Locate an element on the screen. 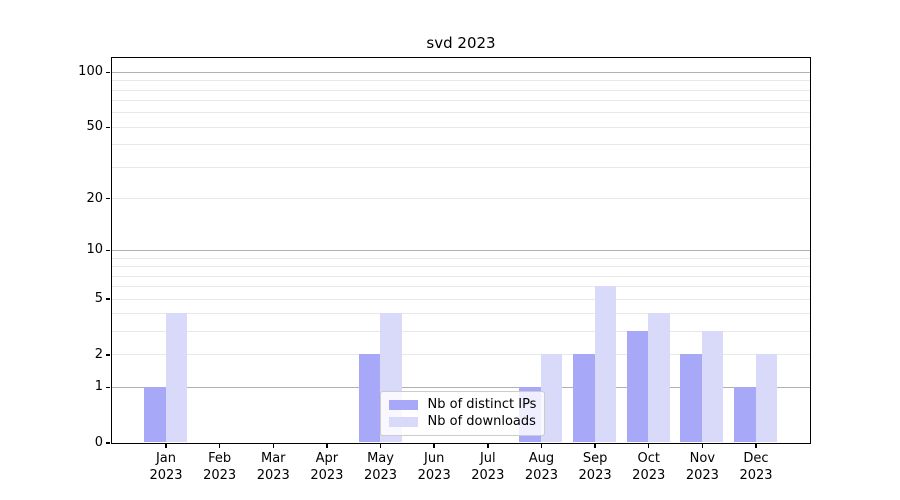  x-tick-label: Nov 2023 is located at coordinates (702, 467).